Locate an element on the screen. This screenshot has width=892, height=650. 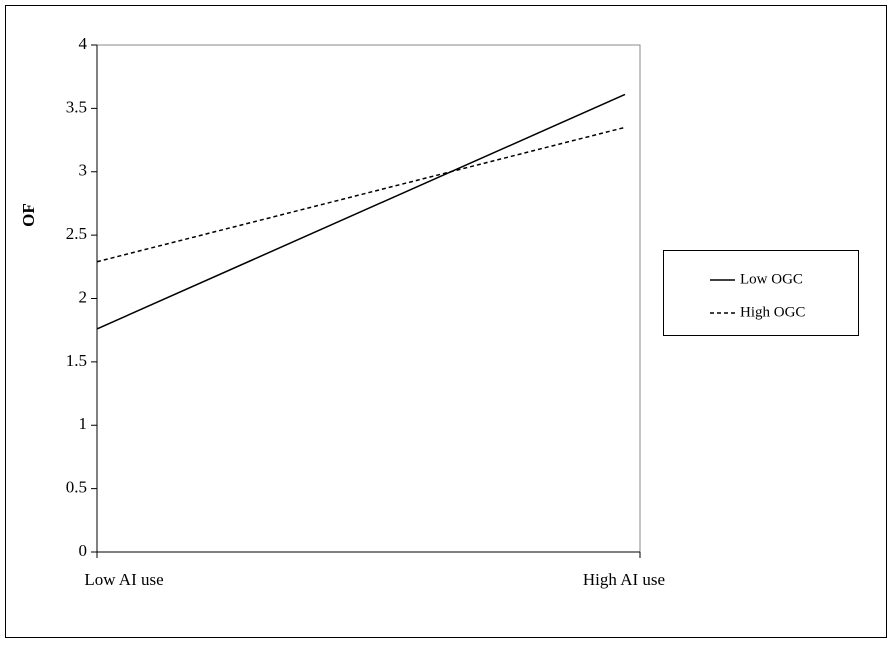
legend-label: Low OGC is located at coordinates (771, 279).